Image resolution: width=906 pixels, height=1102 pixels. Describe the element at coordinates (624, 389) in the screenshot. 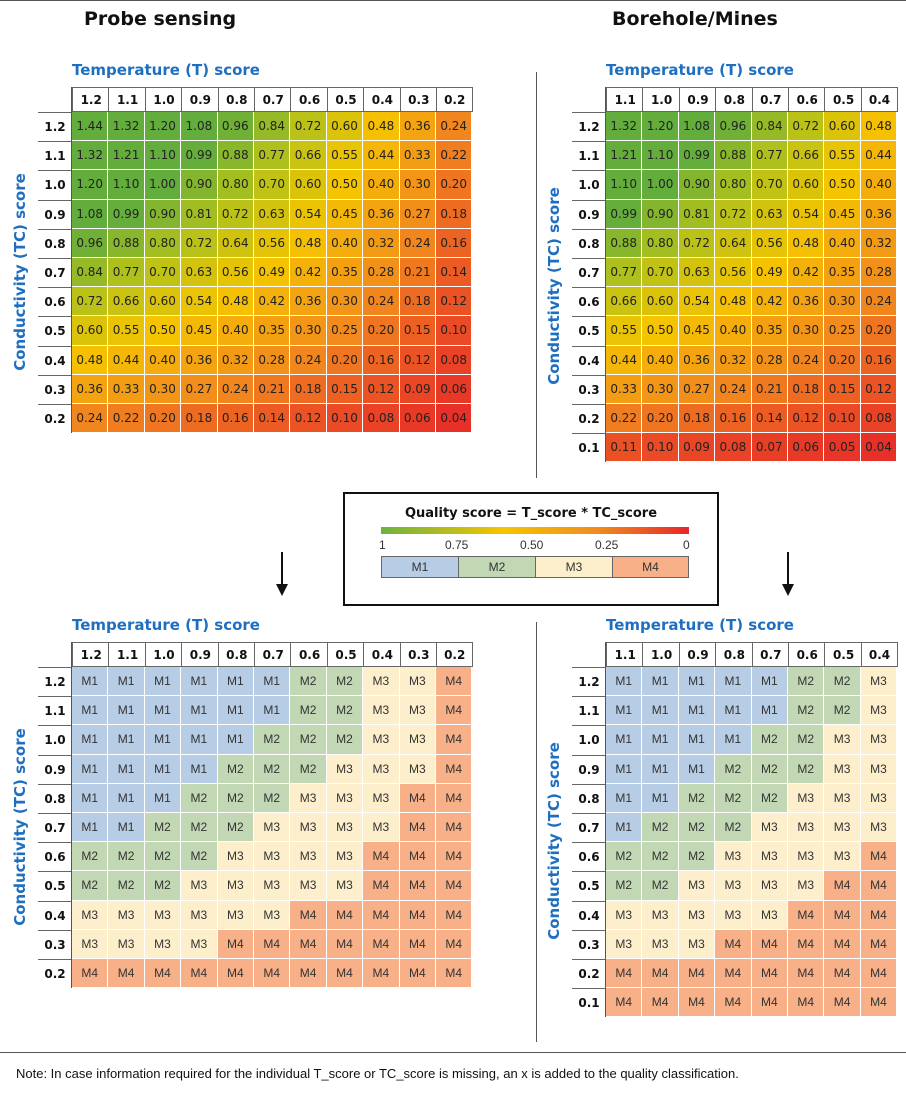

I see `score-cell: 0.33` at that location.